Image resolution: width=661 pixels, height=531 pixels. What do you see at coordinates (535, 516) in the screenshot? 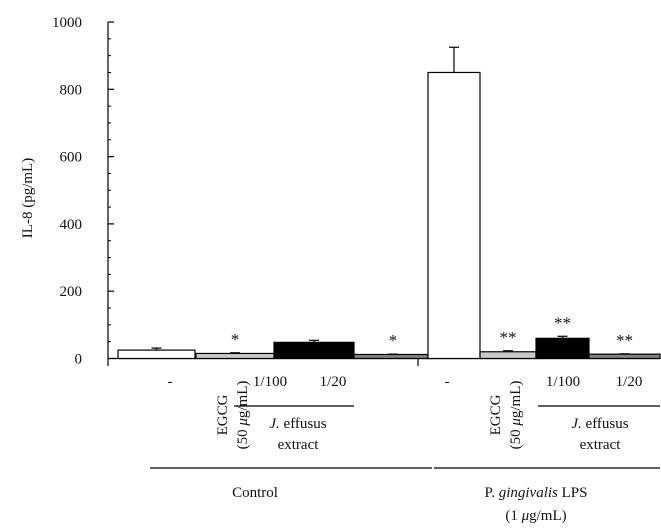
I see `group-label-line2: (1 μg/mL)` at bounding box center [535, 516].